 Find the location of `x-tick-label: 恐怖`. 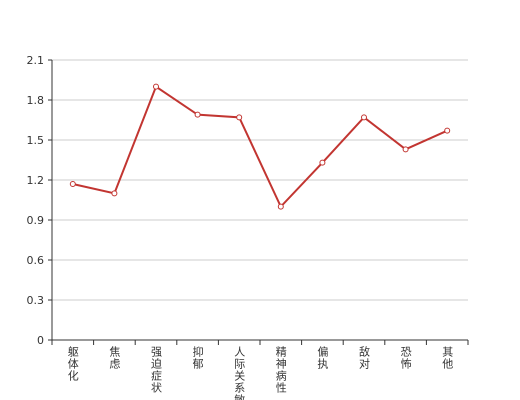

x-tick-label: 恐怖 is located at coordinates (405, 358).